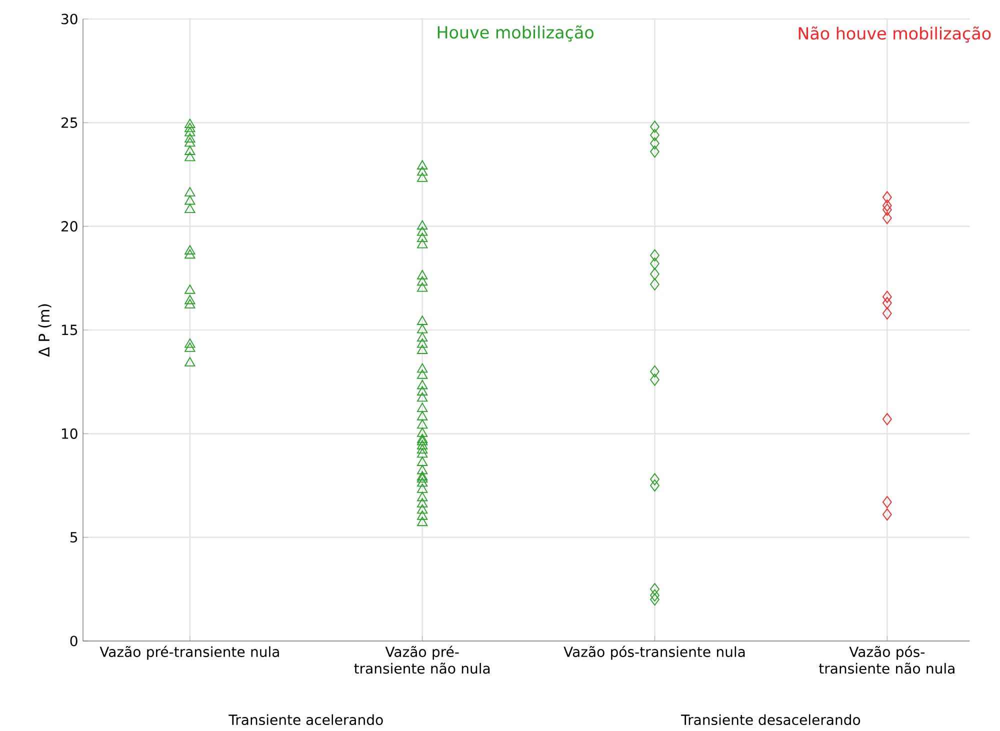 The width and height of the screenshot is (1000, 731). Describe the element at coordinates (886, 660) in the screenshot. I see `x-tick-label: Vazão pós-transiente não nula` at that location.